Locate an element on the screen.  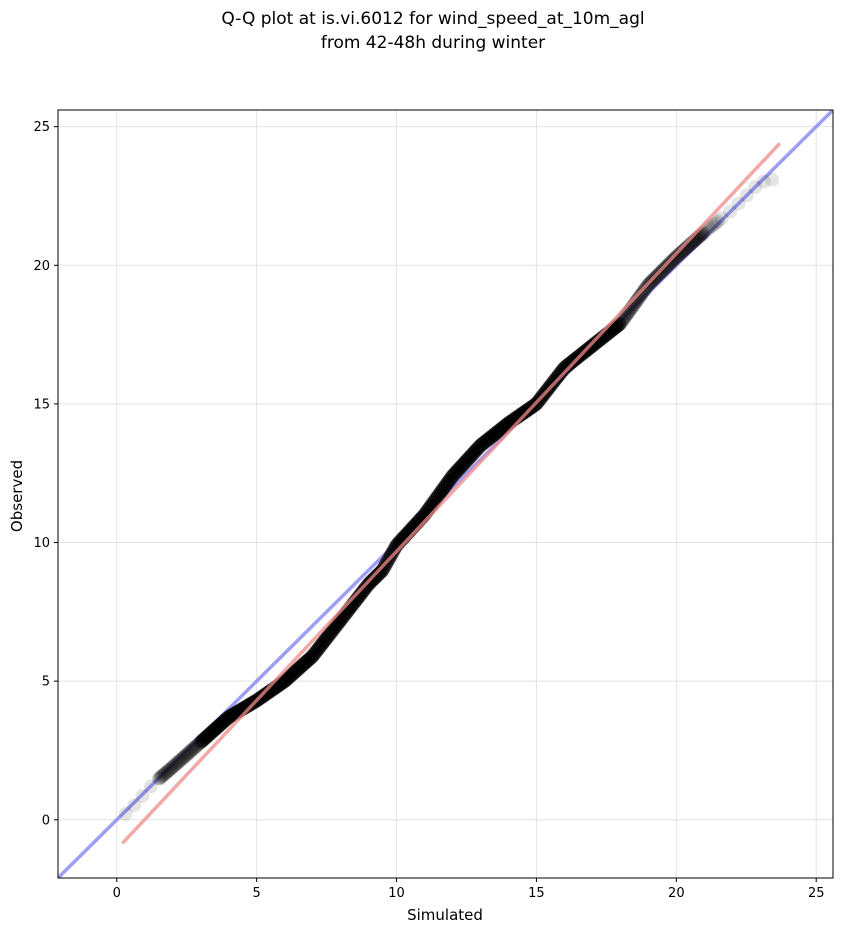
x-axis-ticks: 0 5 10 15 20 25 is located at coordinates (469, 889).